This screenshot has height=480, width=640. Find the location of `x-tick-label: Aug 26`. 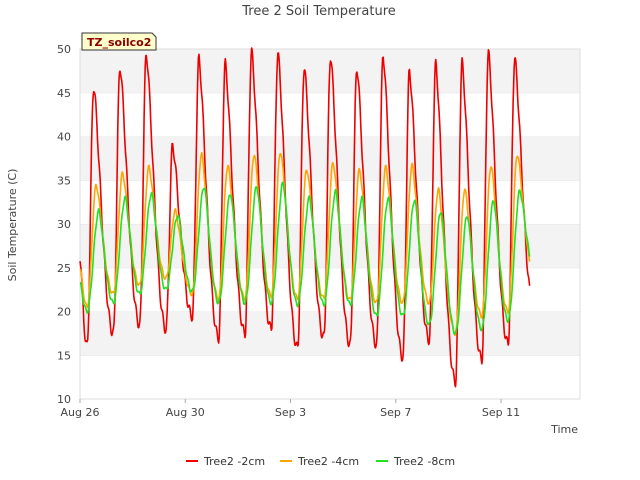

x-tick-label: Aug 26 is located at coordinates (80, 412).